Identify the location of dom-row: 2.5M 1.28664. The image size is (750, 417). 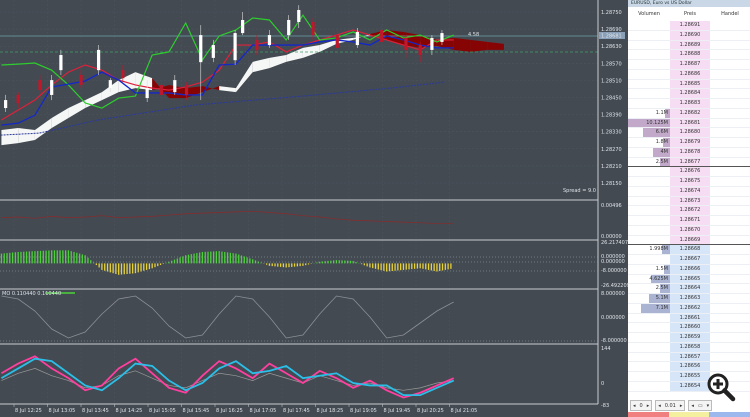
(689, 289).